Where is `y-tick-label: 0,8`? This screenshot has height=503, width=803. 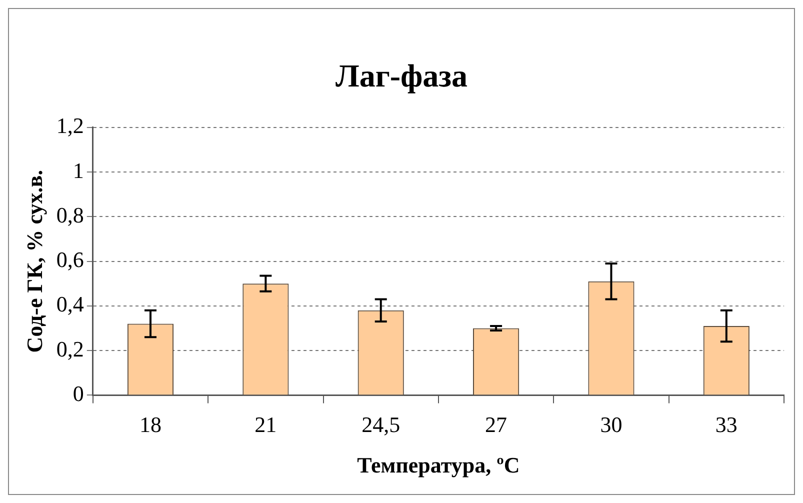 y-tick-label: 0,8 is located at coordinates (70, 215).